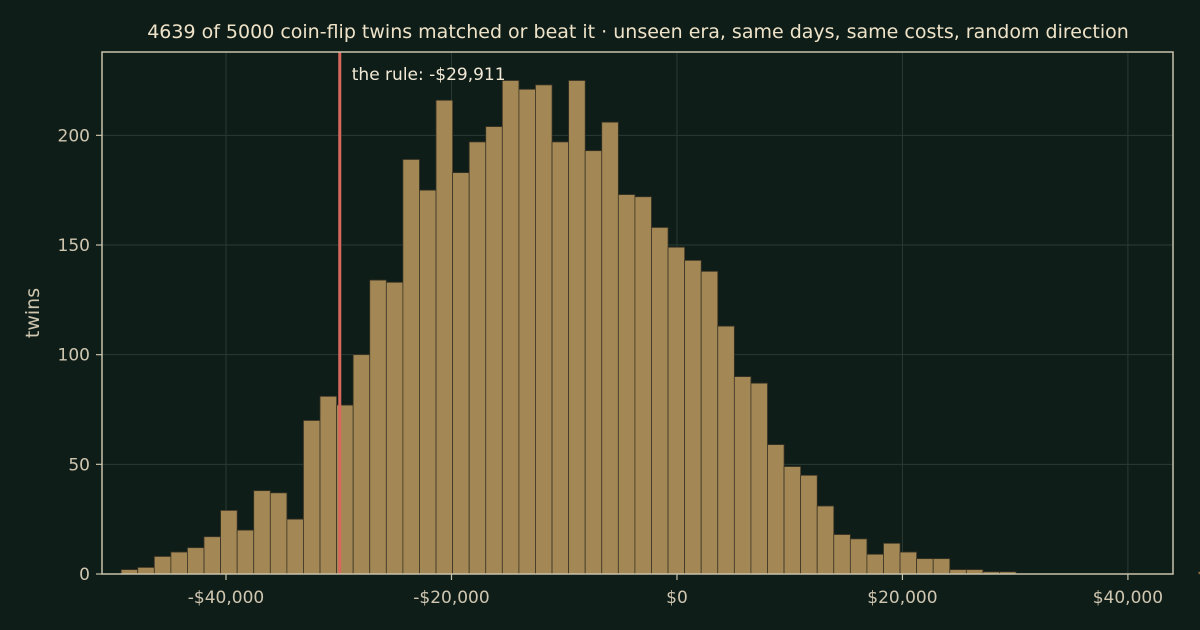  I want to click on y-tick-label: 200, so click(74, 136).